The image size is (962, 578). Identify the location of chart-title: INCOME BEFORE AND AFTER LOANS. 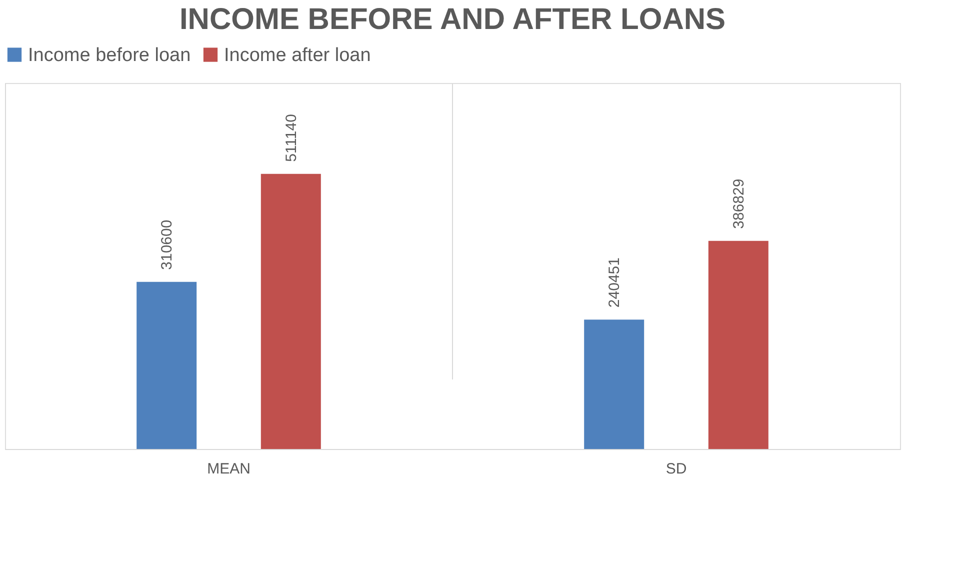
(452, 19).